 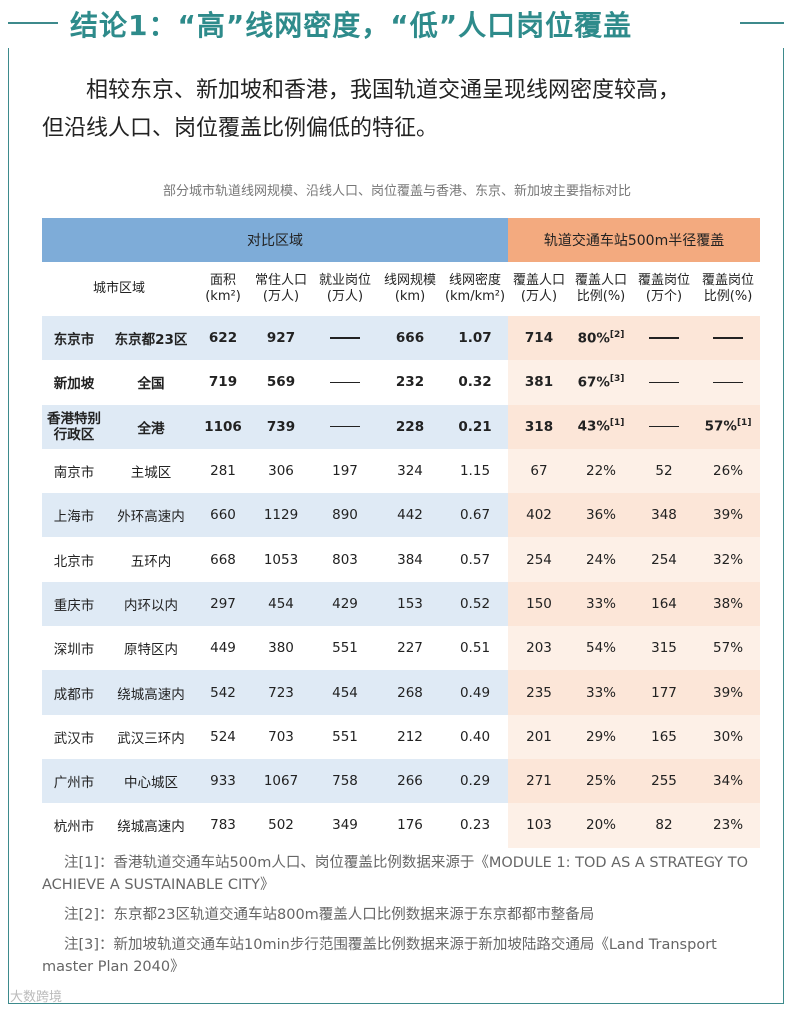 What do you see at coordinates (223, 559) in the screenshot?
I see `cell-value: 668` at bounding box center [223, 559].